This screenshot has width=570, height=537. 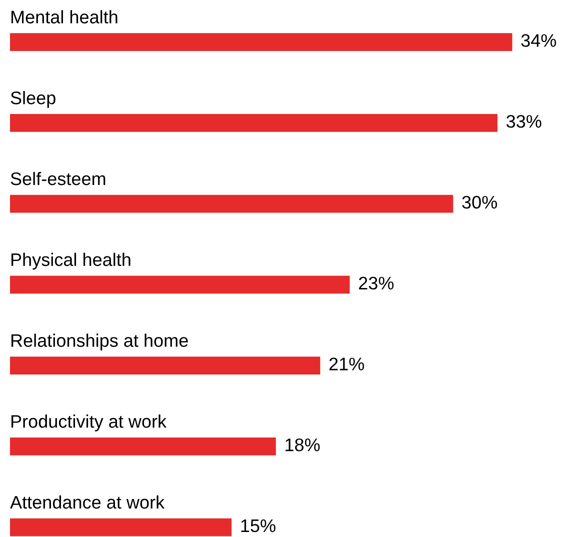 What do you see at coordinates (524, 121) in the screenshot?
I see `data-label: 33%` at bounding box center [524, 121].